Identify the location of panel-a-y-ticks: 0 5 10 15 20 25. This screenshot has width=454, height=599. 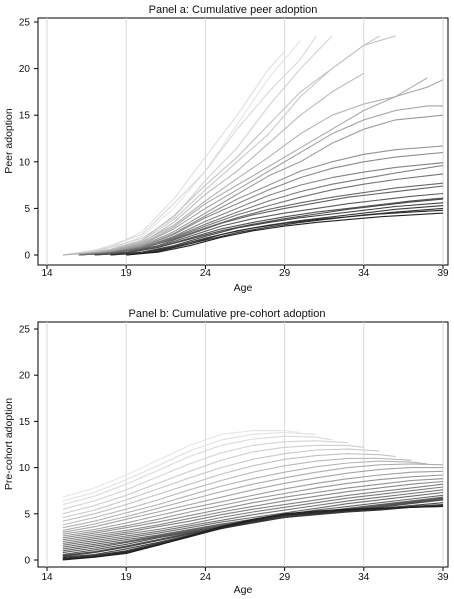
(25, 140).